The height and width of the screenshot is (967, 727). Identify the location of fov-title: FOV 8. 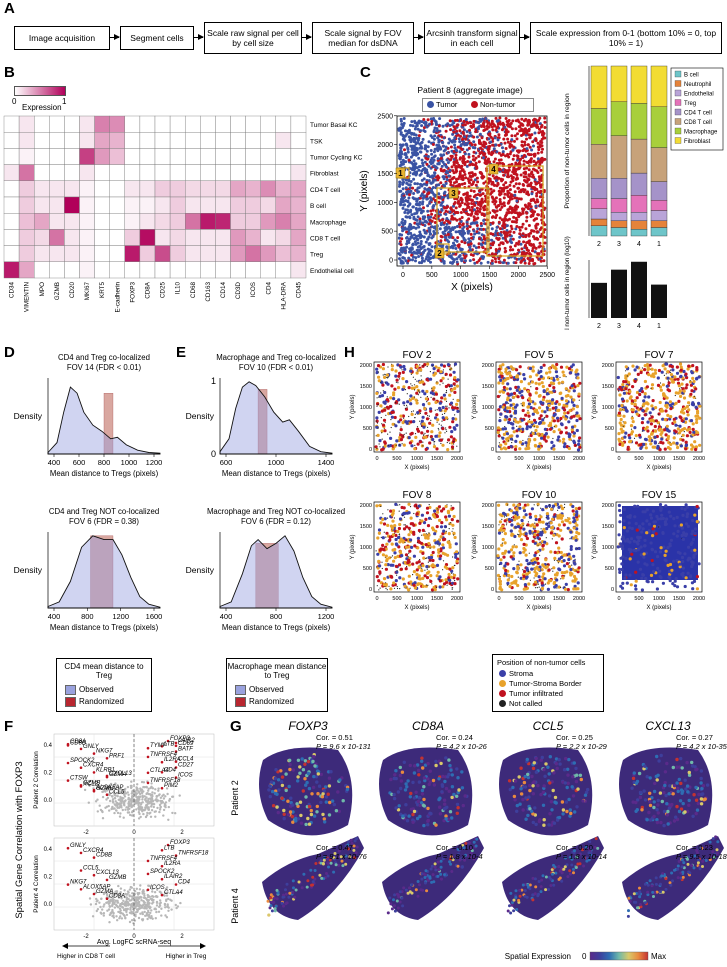
(417, 495).